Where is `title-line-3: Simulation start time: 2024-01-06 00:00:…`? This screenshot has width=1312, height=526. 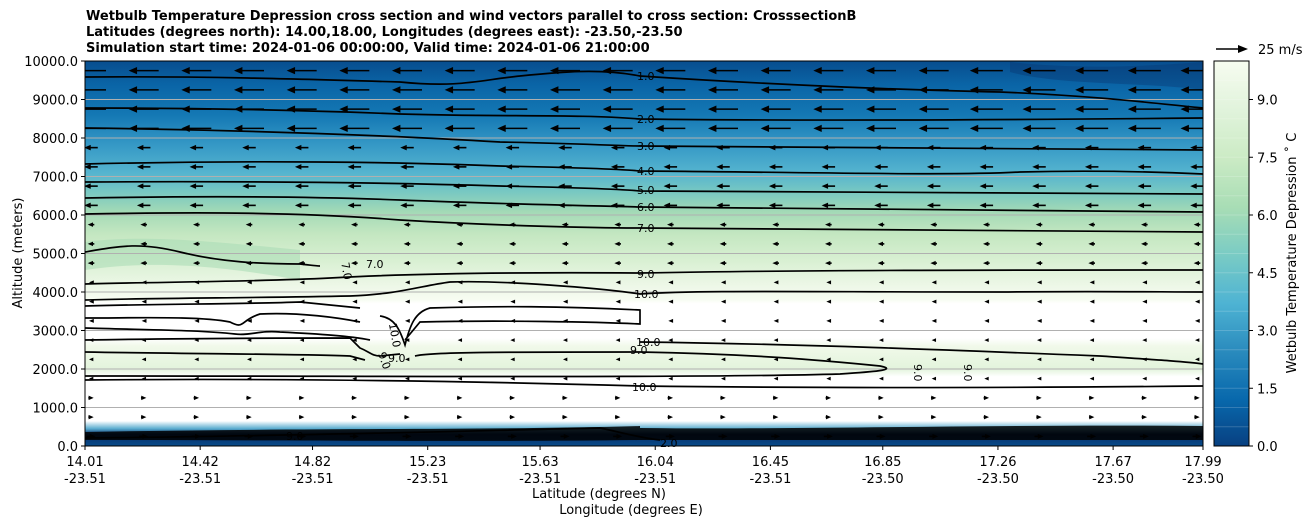 title-line-3: Simulation start time: 2024-01-06 00:00:… is located at coordinates (368, 48).